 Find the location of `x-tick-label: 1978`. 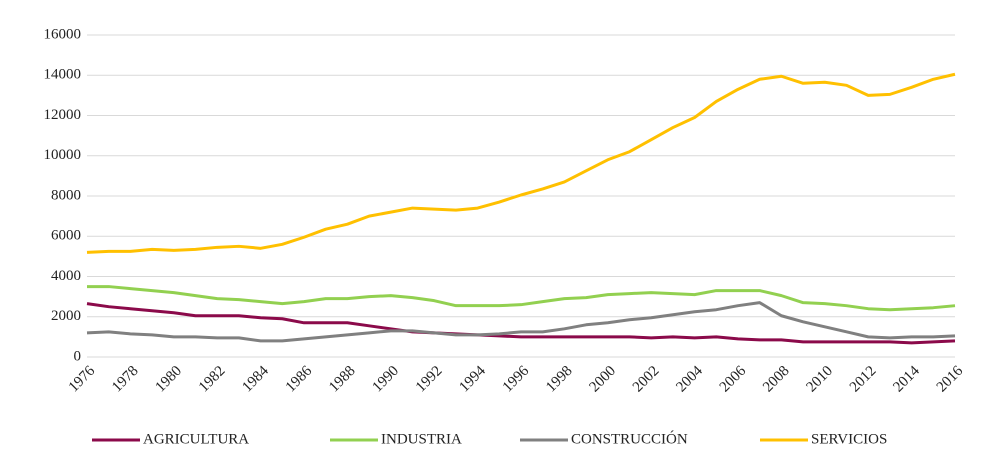

x-tick-label: 1978 is located at coordinates (125, 379).